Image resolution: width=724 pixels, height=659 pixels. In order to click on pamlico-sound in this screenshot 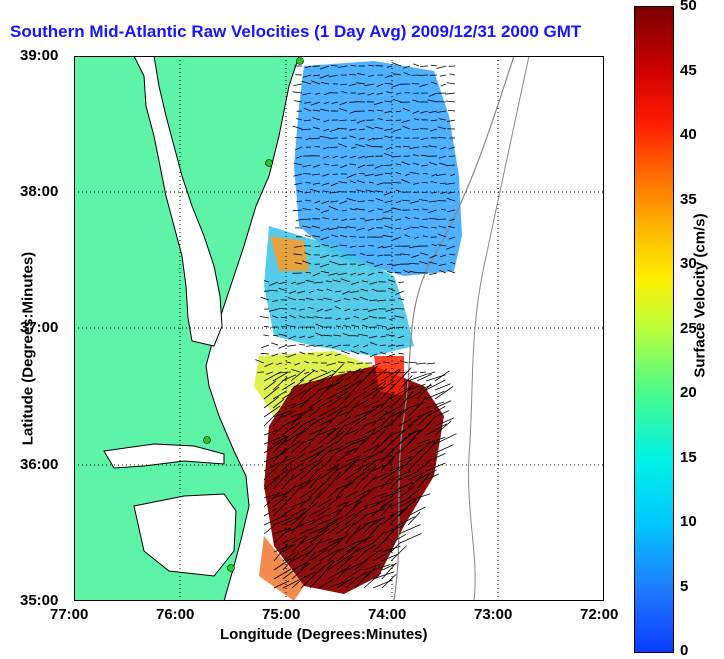, I will do `click(185, 535)`.